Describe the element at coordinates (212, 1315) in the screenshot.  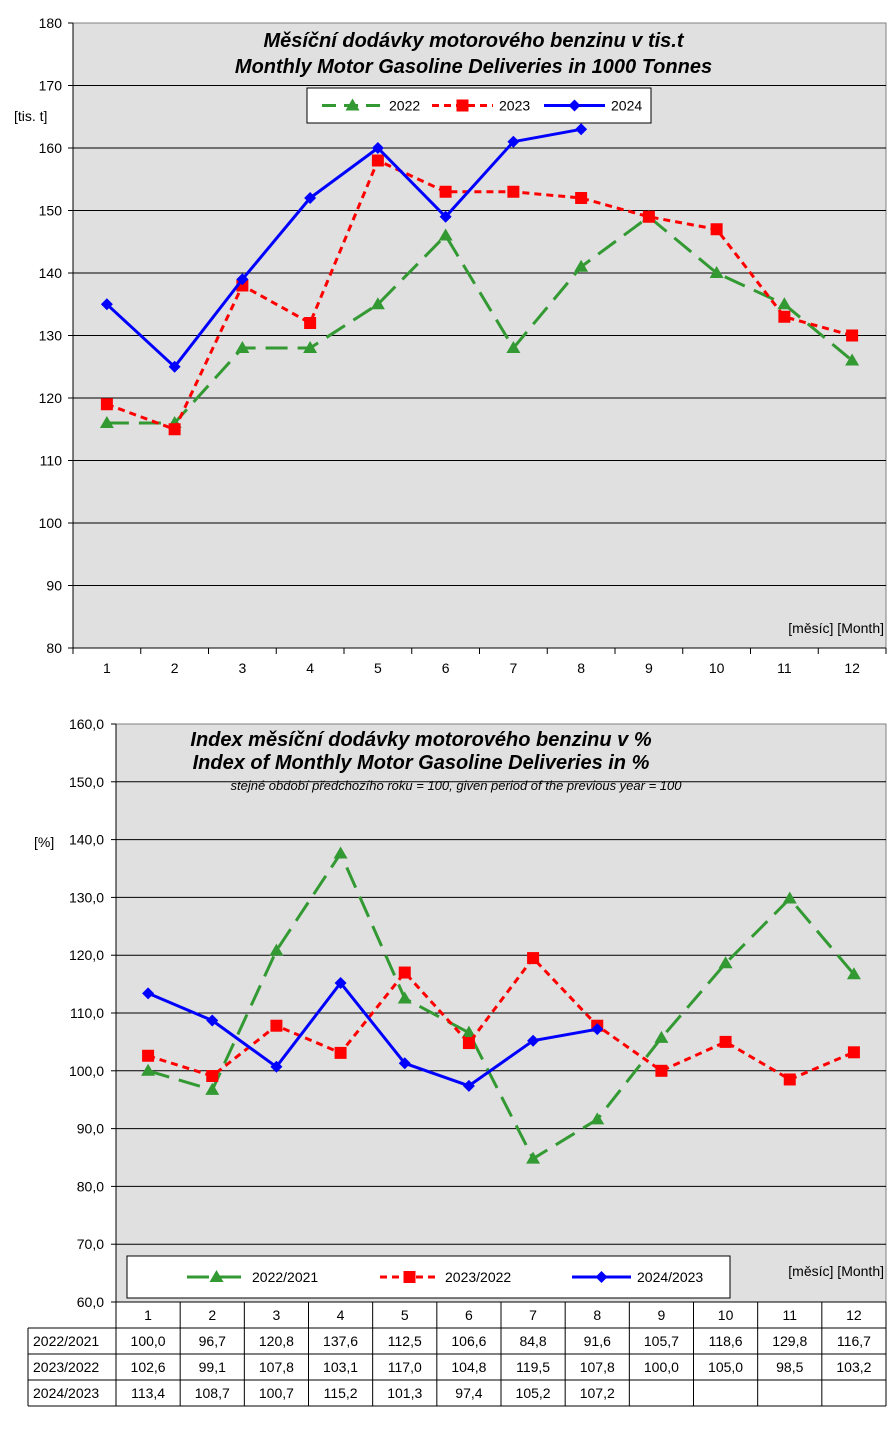
I see `table-header-cell: 2` at that location.